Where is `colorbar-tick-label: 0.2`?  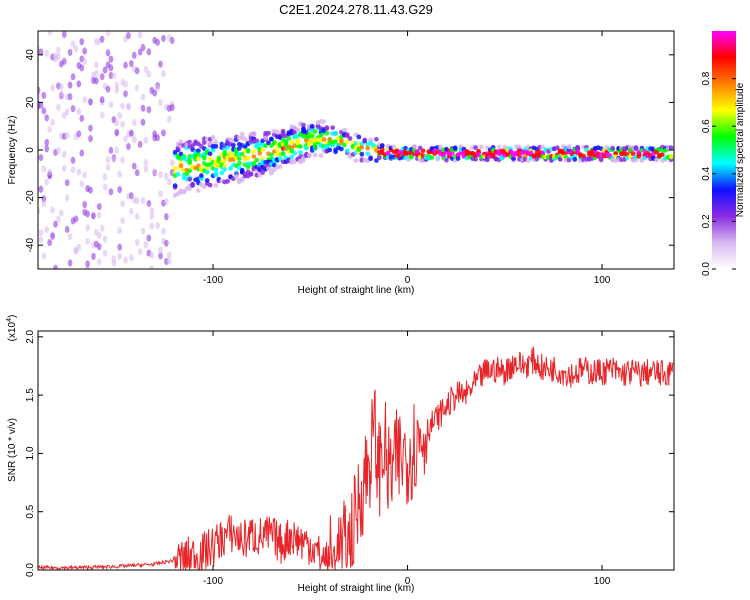 colorbar-tick-label: 0.2 is located at coordinates (706, 221).